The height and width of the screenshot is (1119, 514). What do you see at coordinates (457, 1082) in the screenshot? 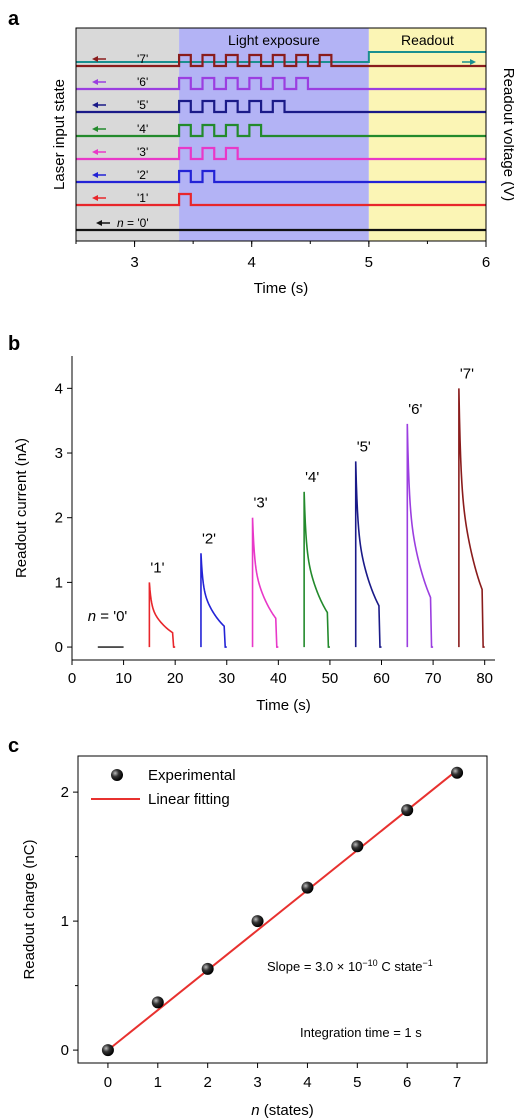
I see `c-xtick-label-7: 7` at bounding box center [457, 1082].